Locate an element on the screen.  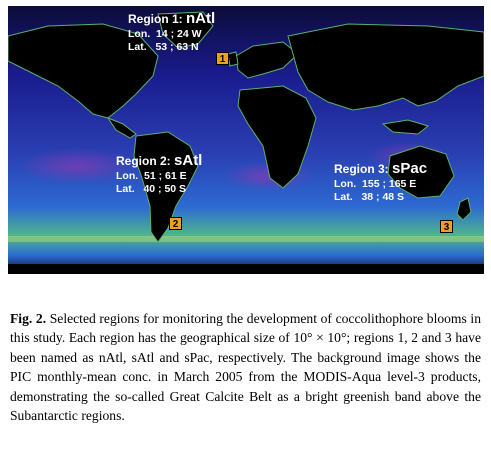
region-1-lon-value: 14 ; 24 W is located at coordinates (179, 34).